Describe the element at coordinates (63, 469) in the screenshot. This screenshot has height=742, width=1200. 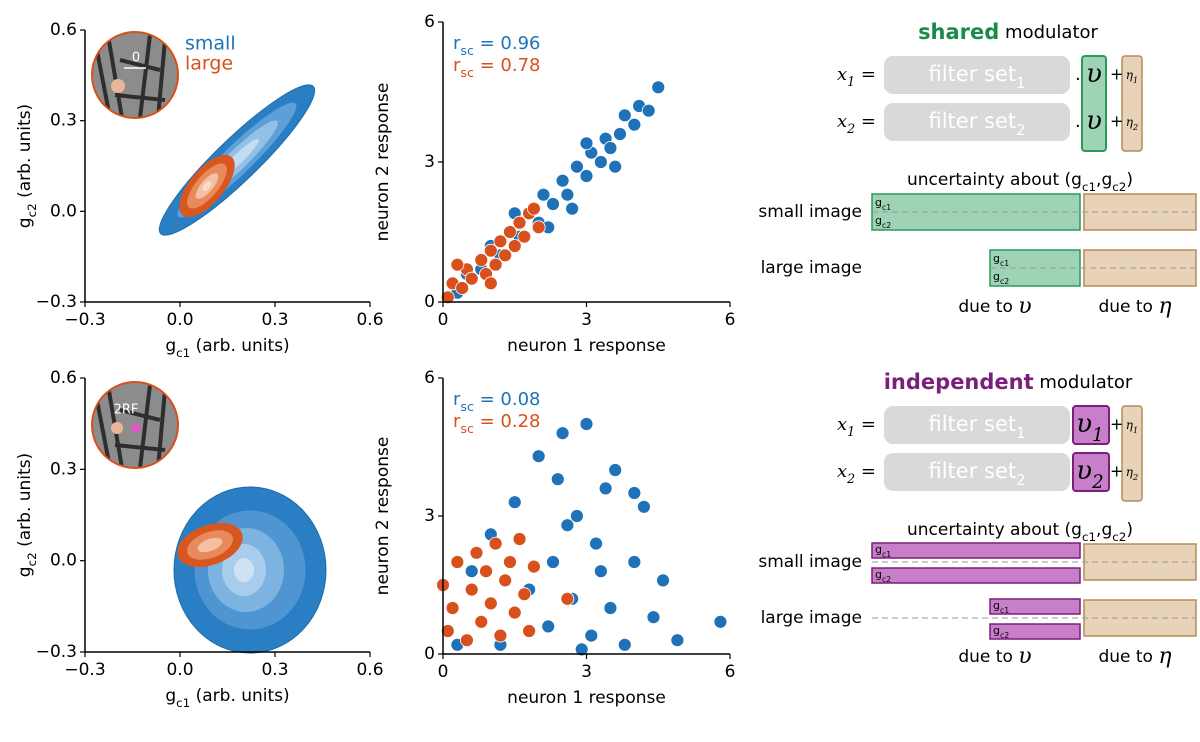
I see `y-tick-label: 0.3` at that location.